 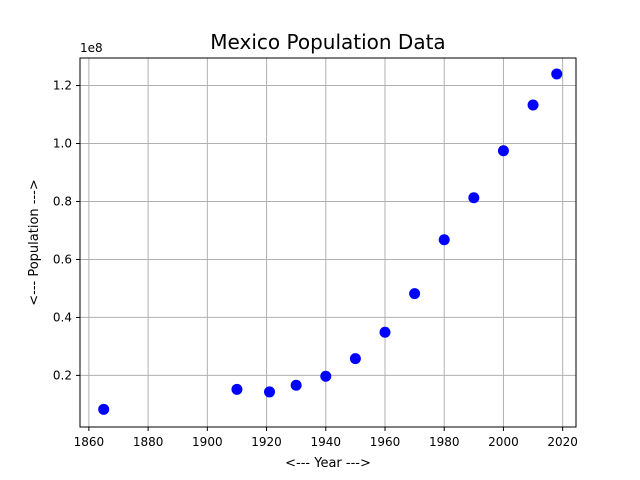 What do you see at coordinates (91, 48) in the screenshot?
I see `y-offset-label: 1e8` at bounding box center [91, 48].